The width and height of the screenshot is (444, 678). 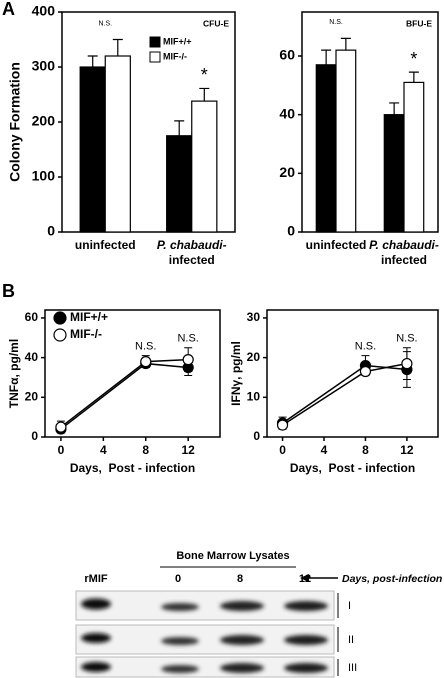 What do you see at coordinates (44, 176) in the screenshot?
I see `y-tick-label: 100` at bounding box center [44, 176].